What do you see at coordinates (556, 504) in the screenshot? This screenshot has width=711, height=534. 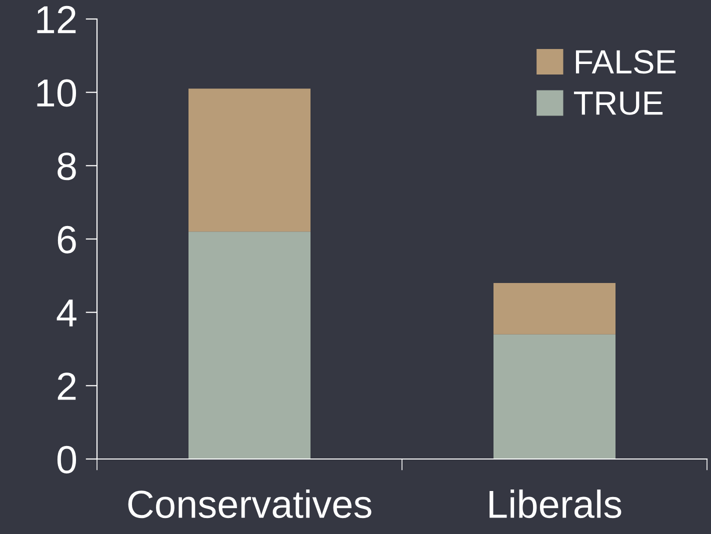 I see `x-tick-label: Liberals` at bounding box center [556, 504].